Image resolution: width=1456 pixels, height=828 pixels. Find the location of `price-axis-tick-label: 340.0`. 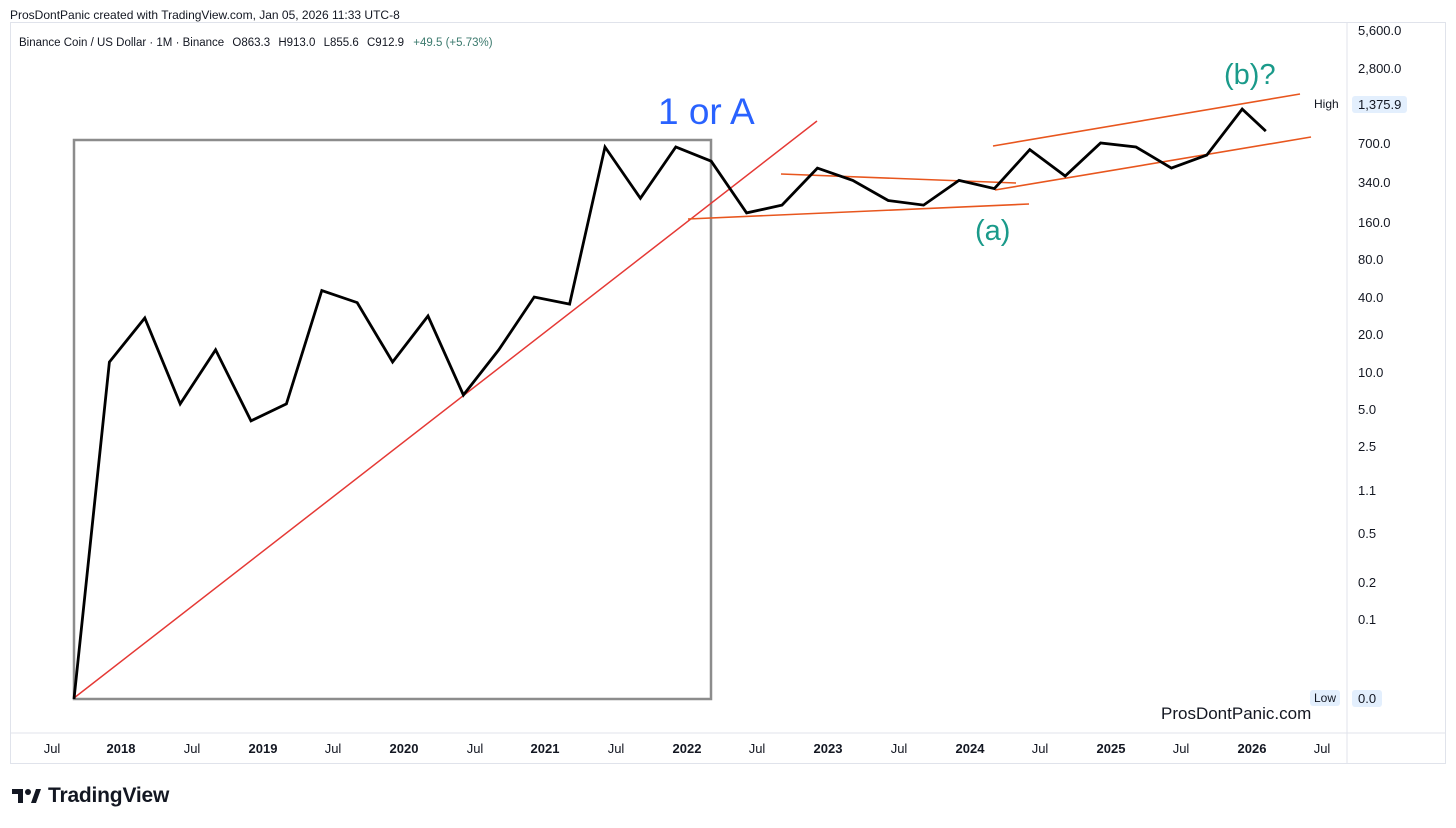

price-axis-tick-label: 340.0 is located at coordinates (1374, 182).